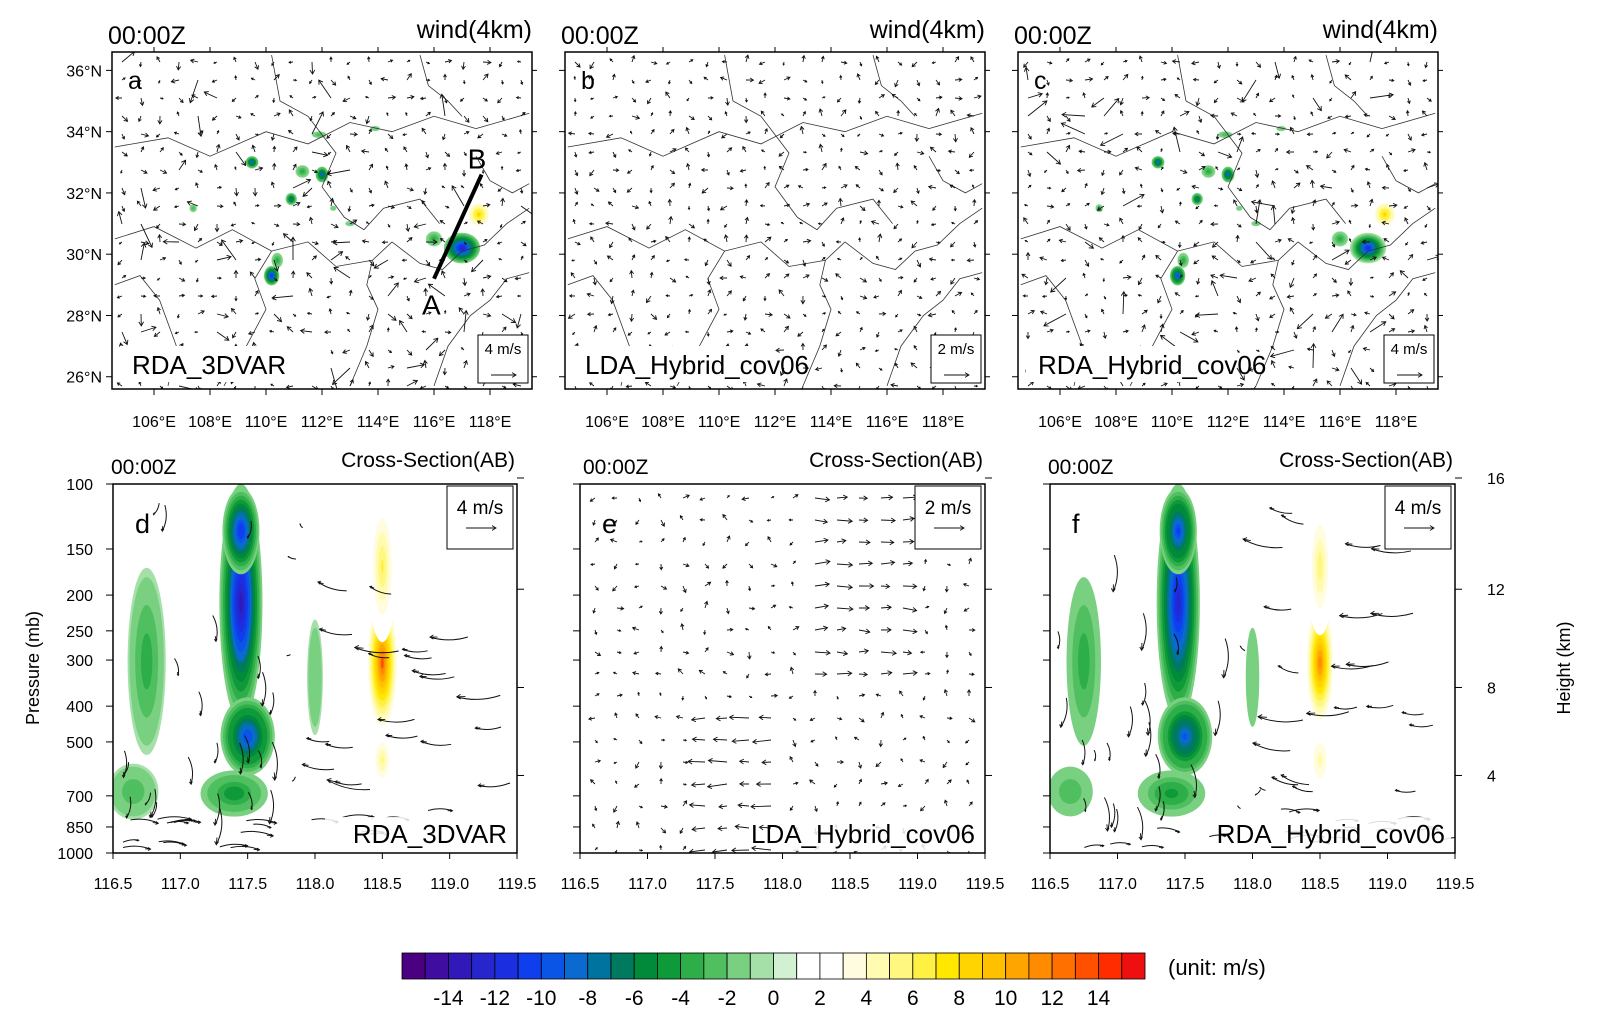 This screenshot has width=1606, height=1023. Describe the element at coordinates (1564, 667) in the screenshot. I see `height-axis-title: Height (km)` at that location.